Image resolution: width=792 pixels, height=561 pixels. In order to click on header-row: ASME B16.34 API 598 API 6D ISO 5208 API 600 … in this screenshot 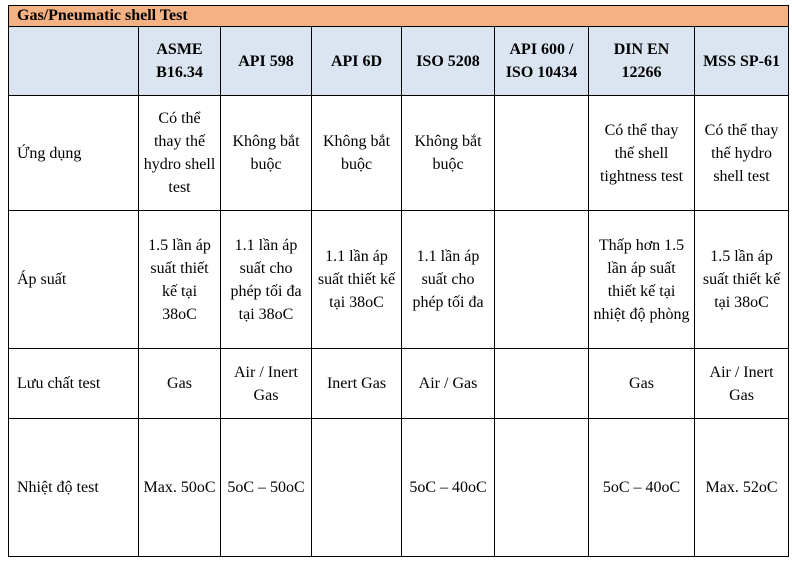, I will do `click(399, 61)`.